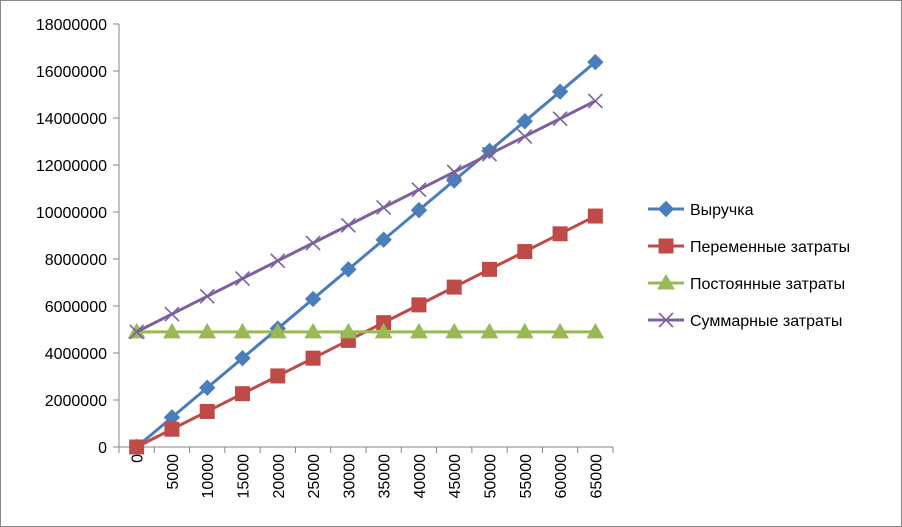 This screenshot has height=527, width=902. I want to click on legend-item: Суммарные затраты, so click(745, 321).